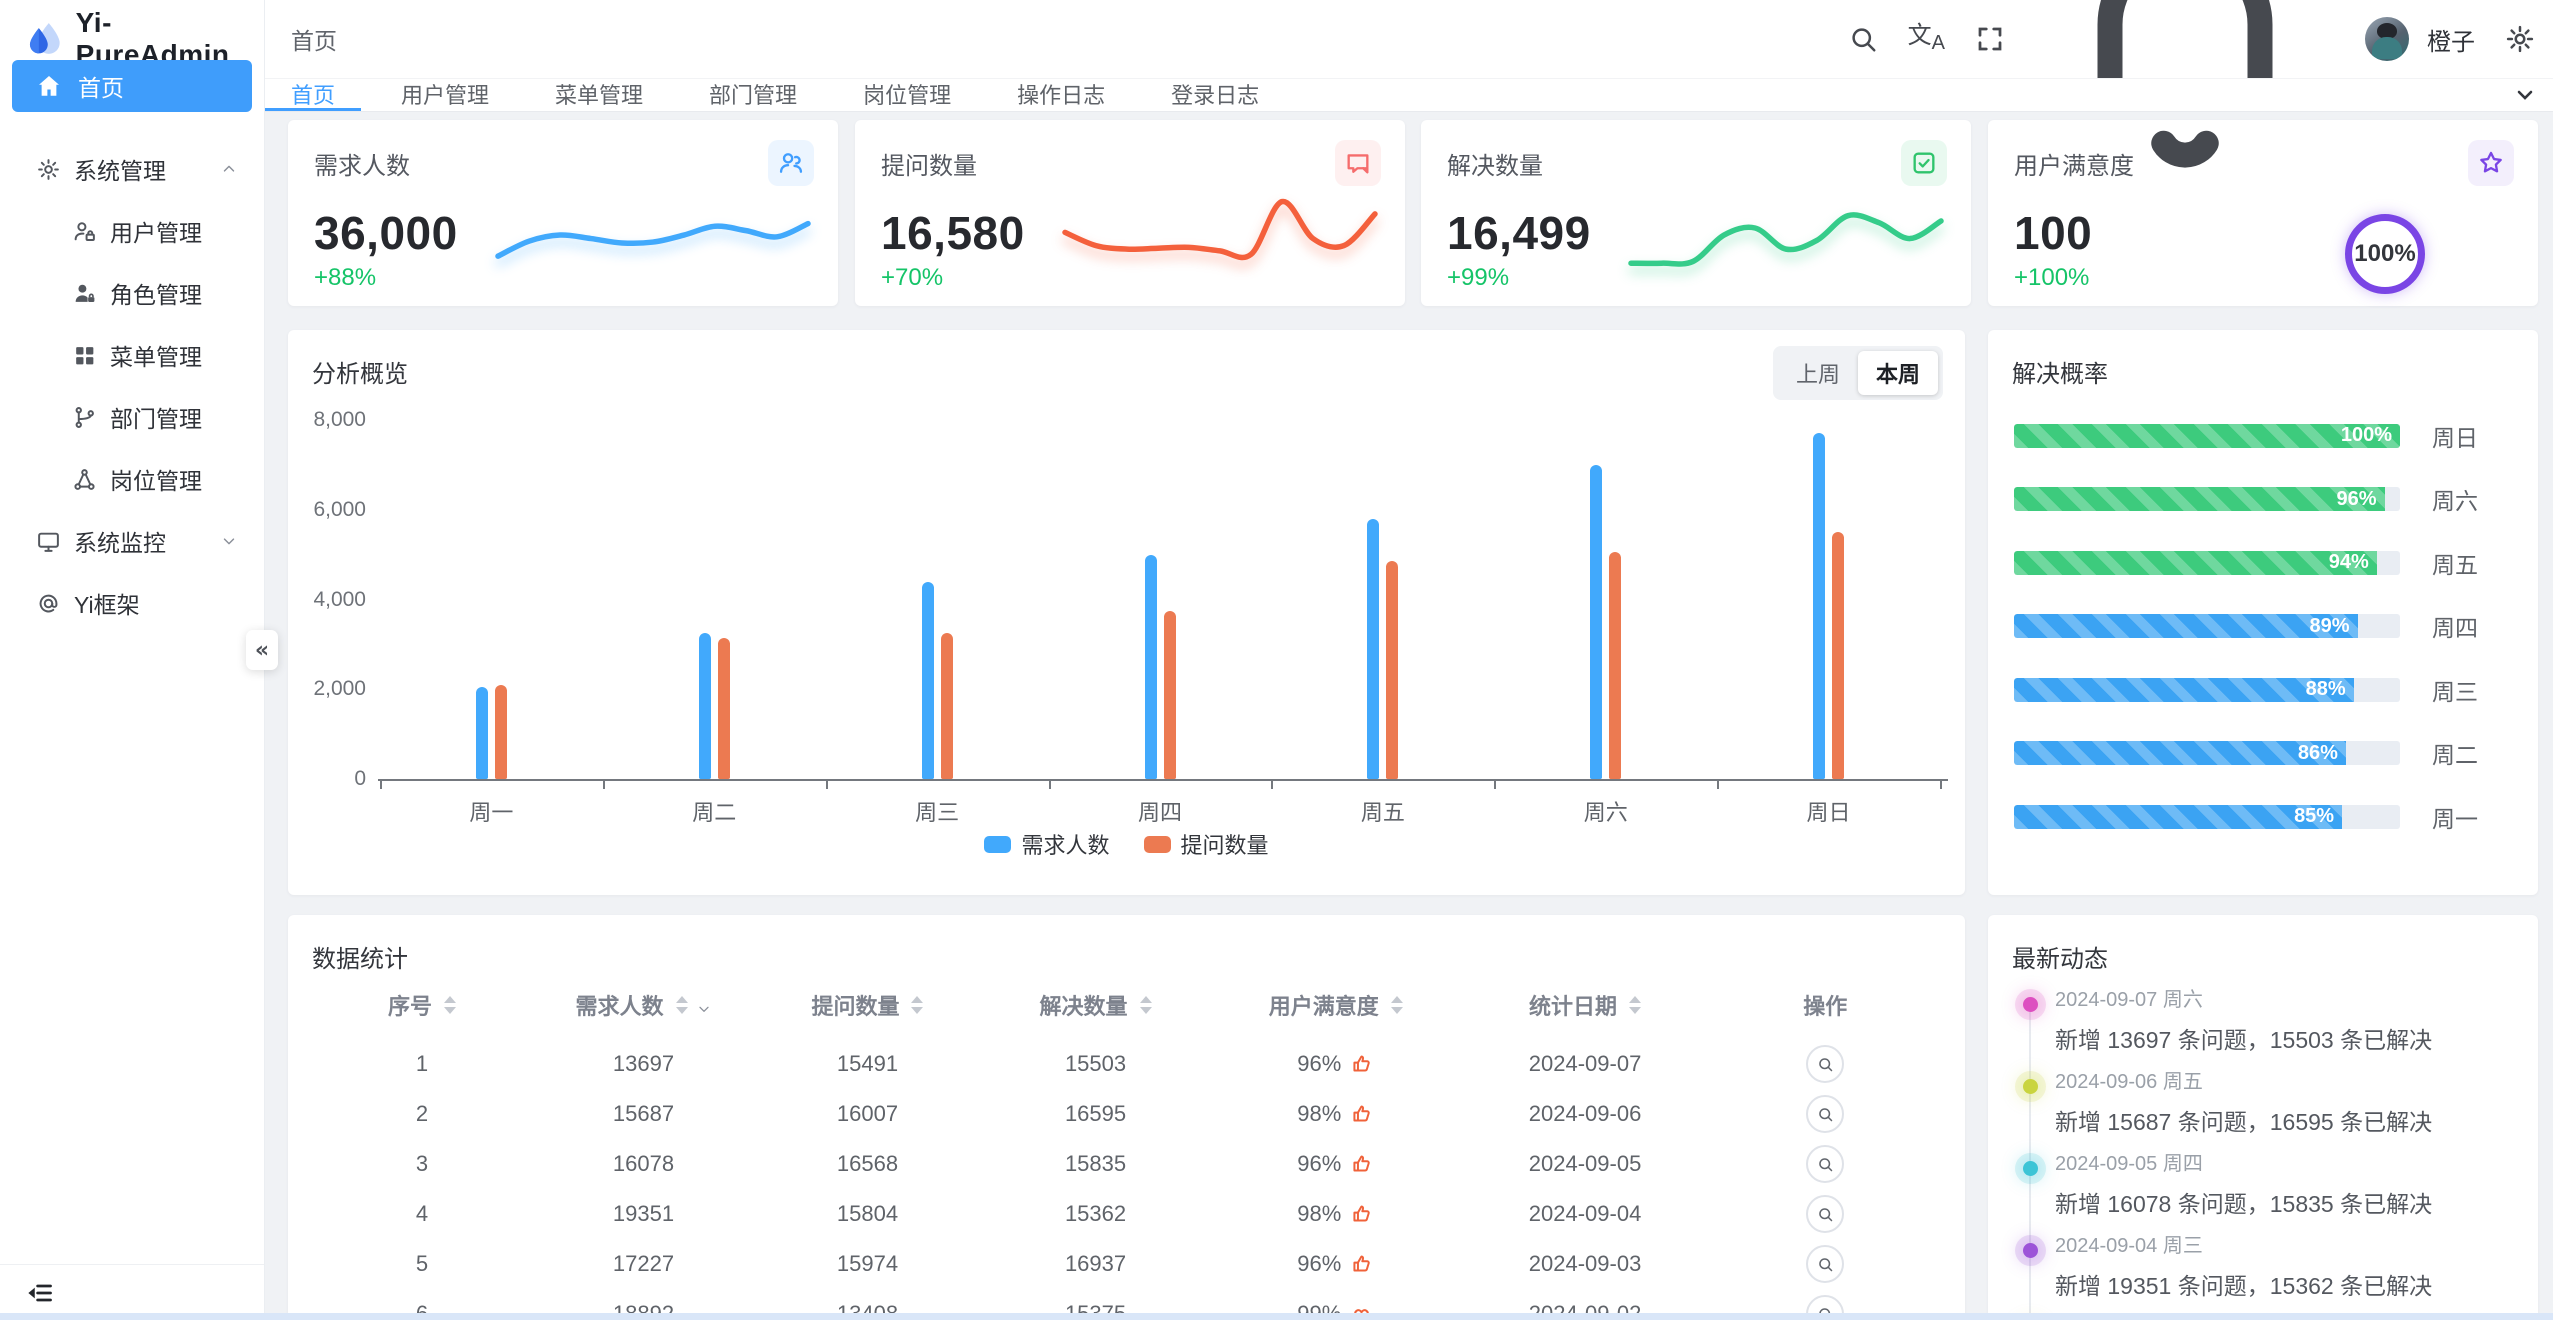 Image resolution: width=2553 pixels, height=1320 pixels. I want to click on table-cell: 16007, so click(867, 1113).